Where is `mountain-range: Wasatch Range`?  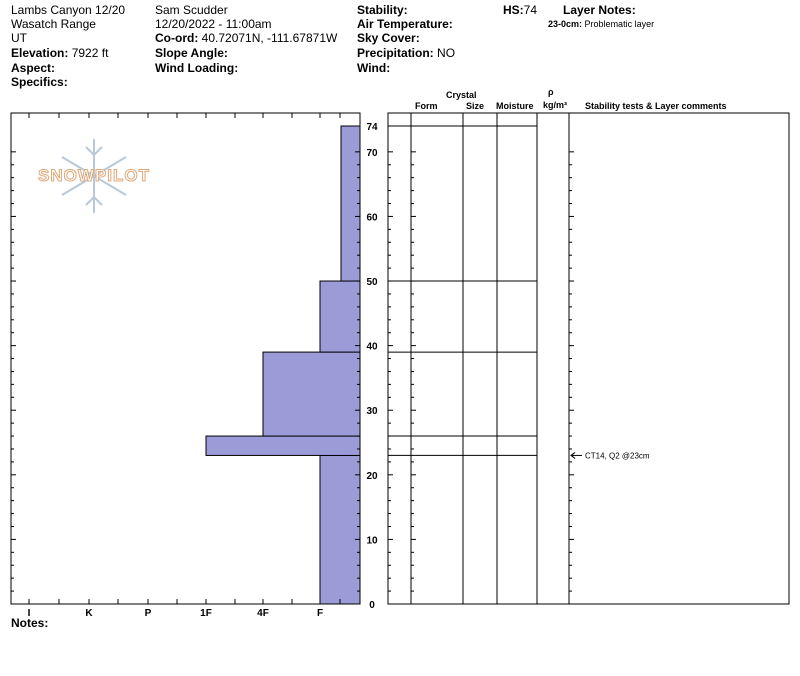 mountain-range: Wasatch Range is located at coordinates (53, 24).